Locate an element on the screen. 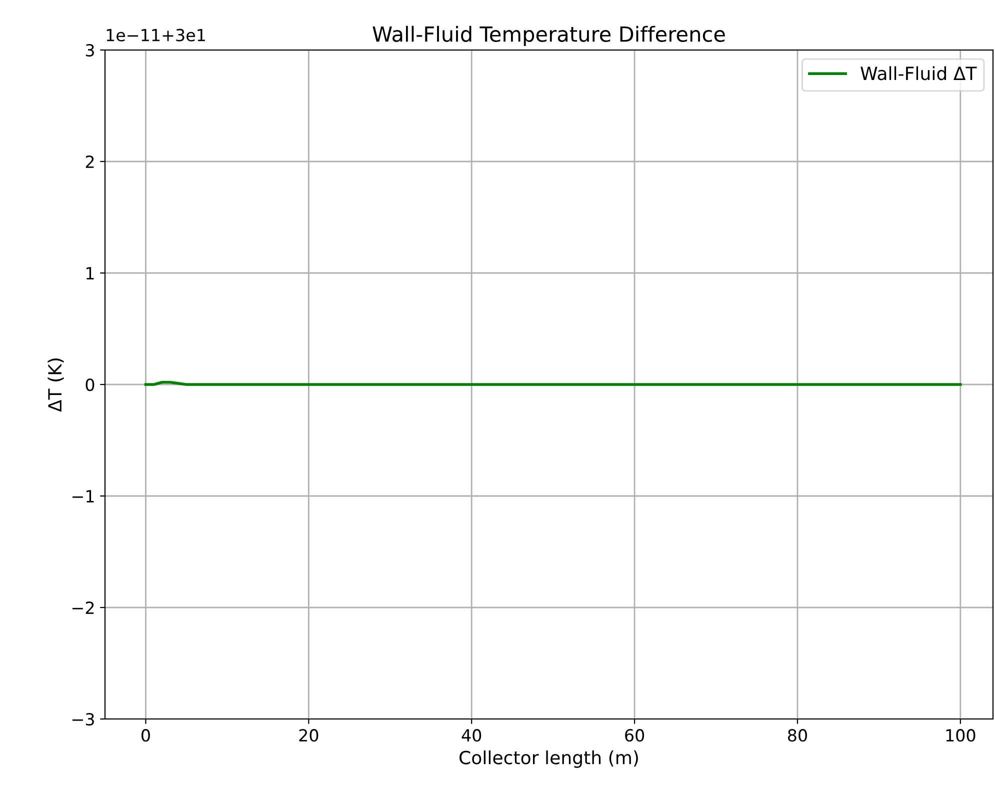 This screenshot has height=798, width=995. x-tick-label: 40 is located at coordinates (472, 735).